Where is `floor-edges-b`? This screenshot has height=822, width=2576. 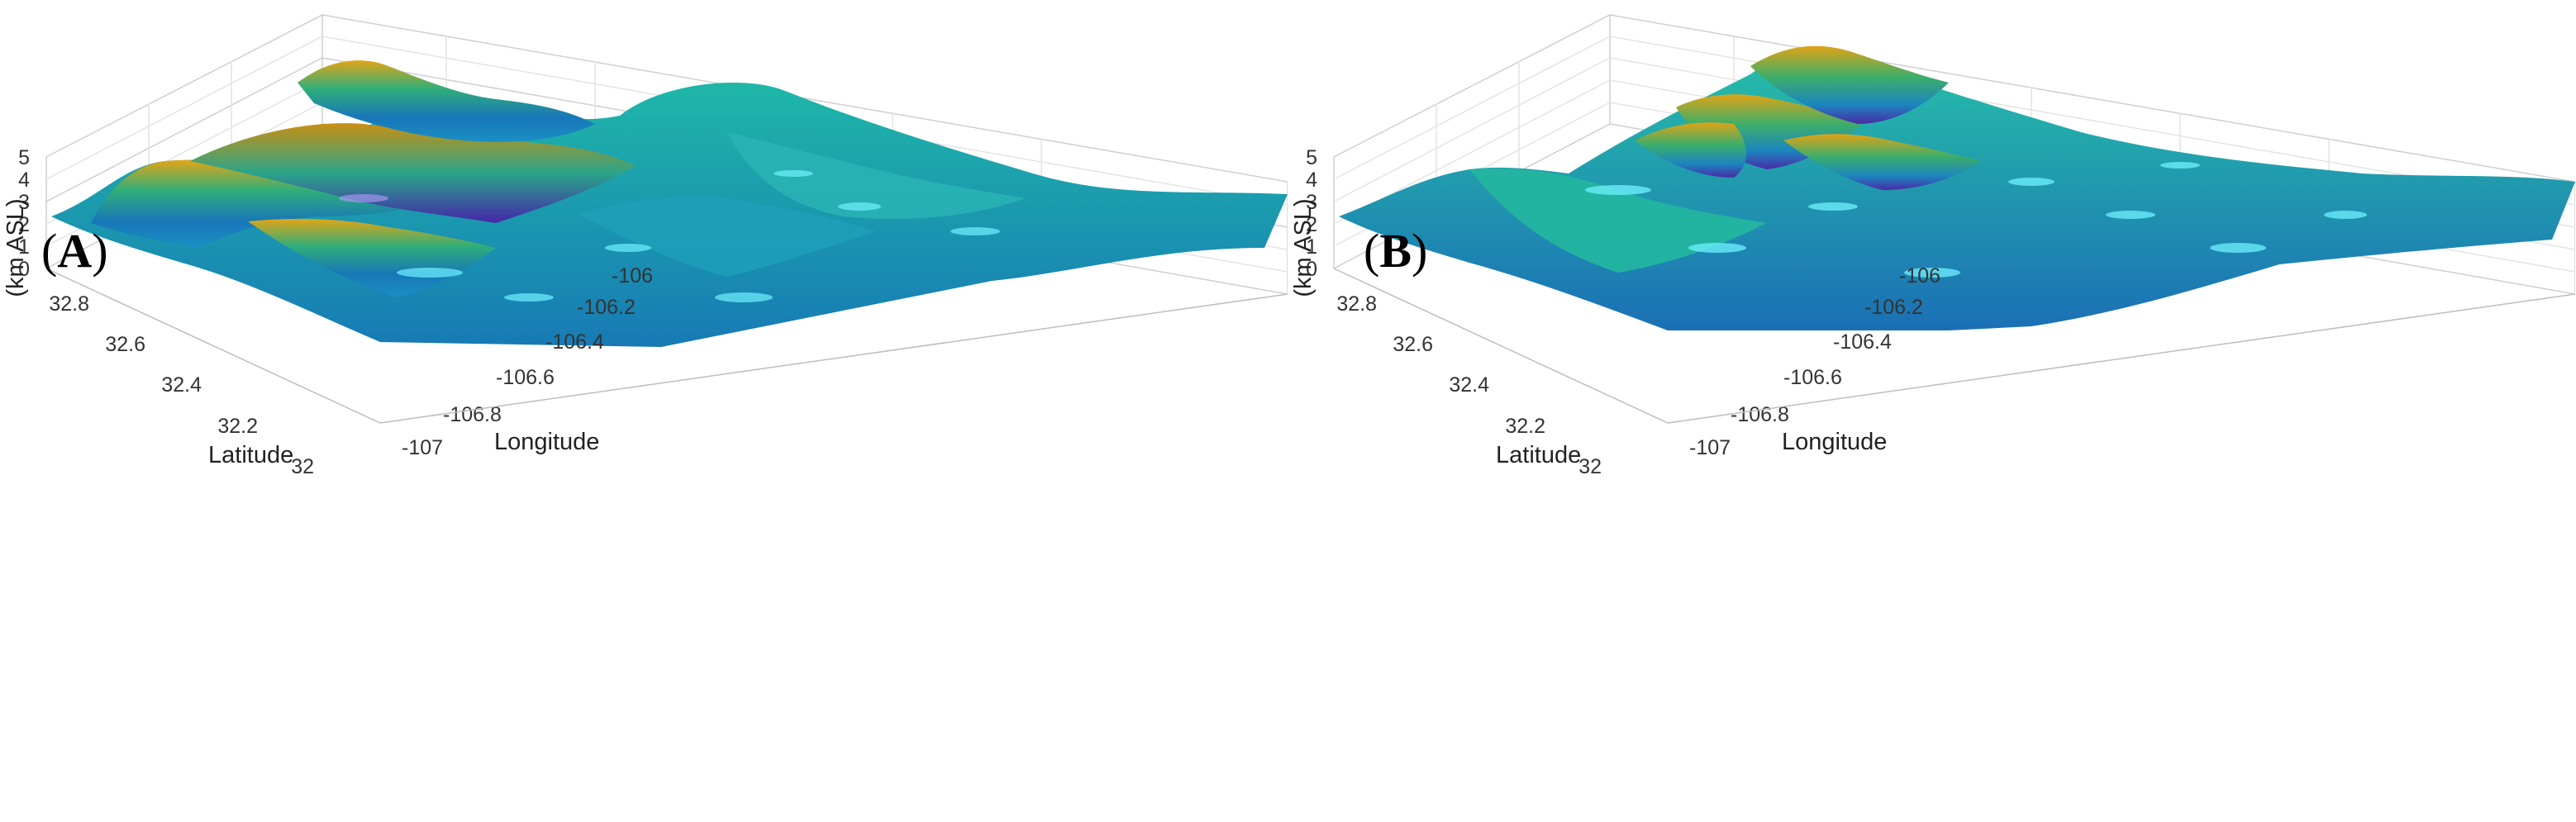
floor-edges-b is located at coordinates (1954, 346).